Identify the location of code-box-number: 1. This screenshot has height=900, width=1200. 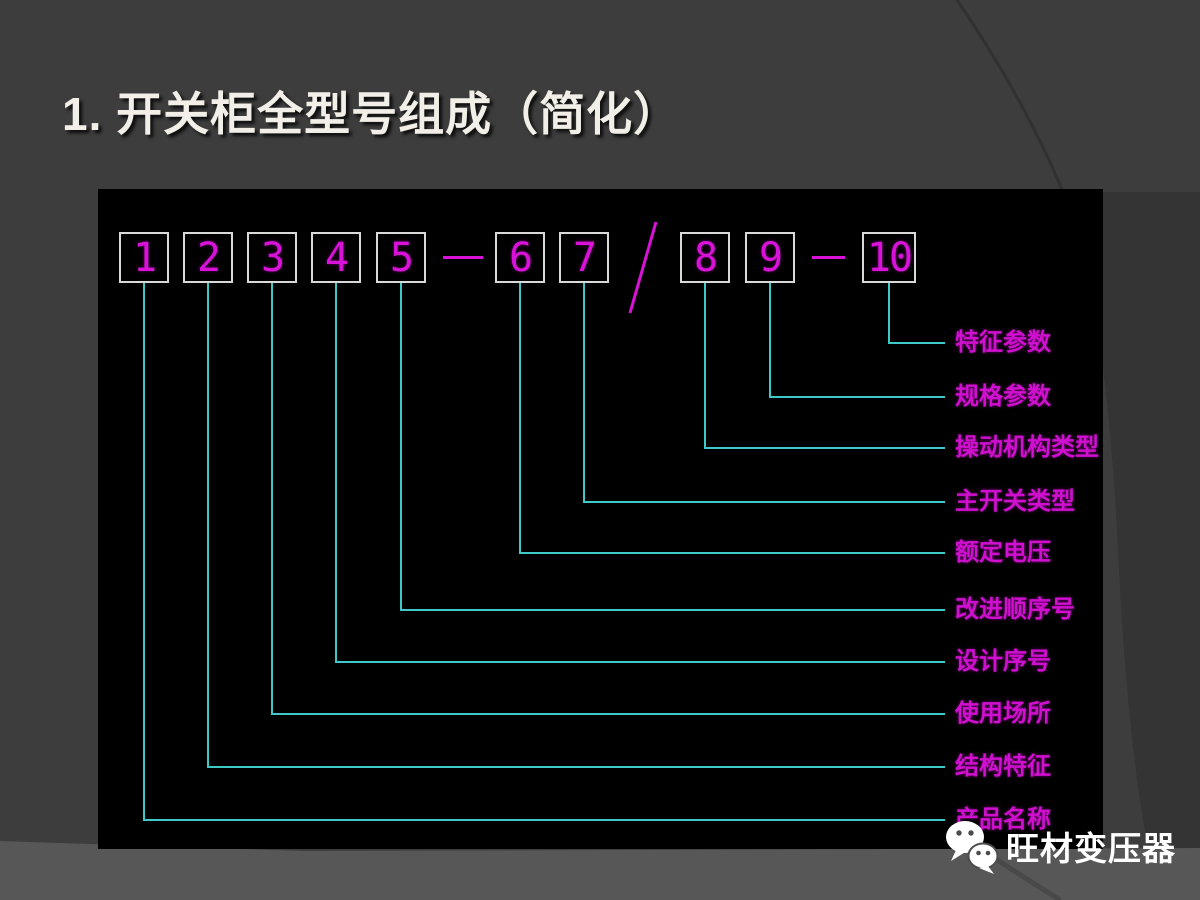
(144, 257).